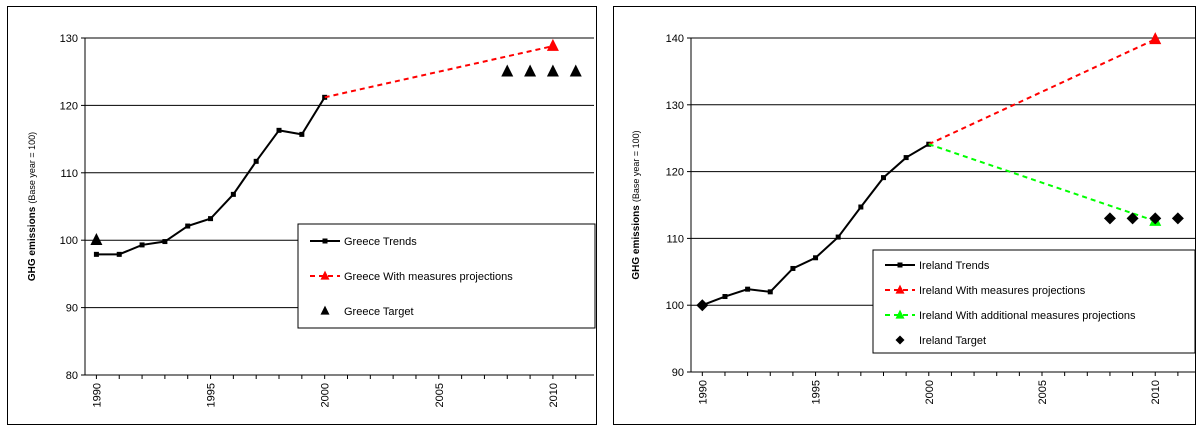 Image resolution: width=1202 pixels, height=425 pixels. I want to click on legend-entry: Ireland Target, so click(940, 341).